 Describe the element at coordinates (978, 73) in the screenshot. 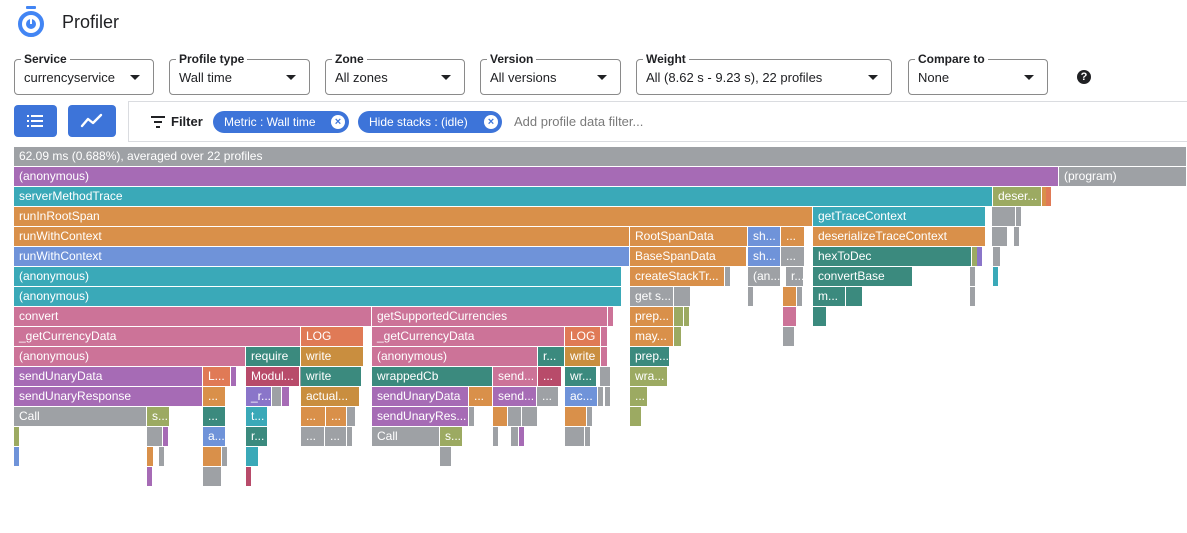

I see `compare-to-select: Compare to None` at that location.